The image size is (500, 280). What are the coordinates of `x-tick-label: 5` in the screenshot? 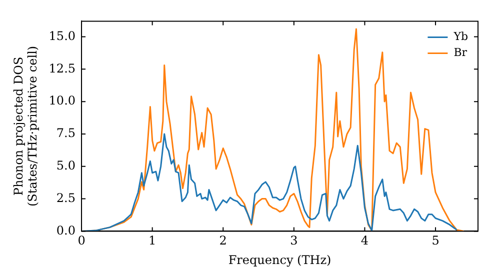 It's located at (436, 241).